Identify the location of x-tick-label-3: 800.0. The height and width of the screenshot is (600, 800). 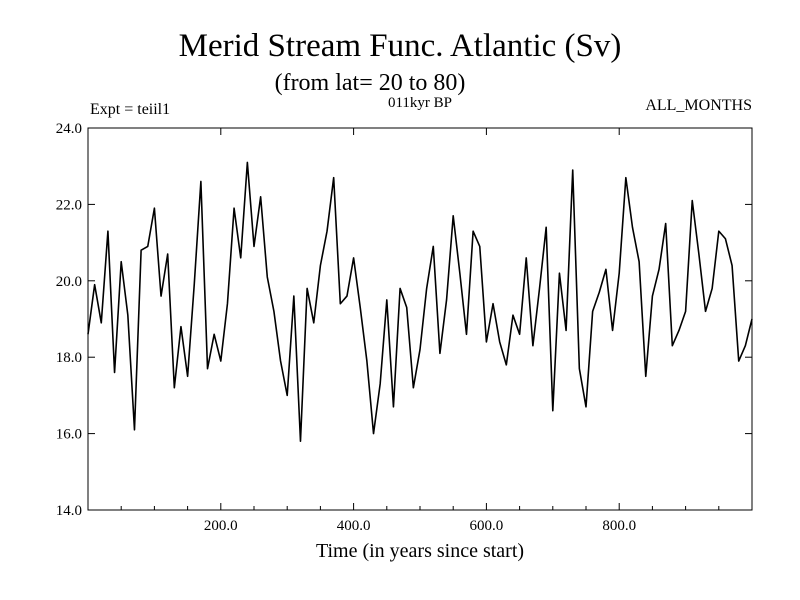
(619, 526).